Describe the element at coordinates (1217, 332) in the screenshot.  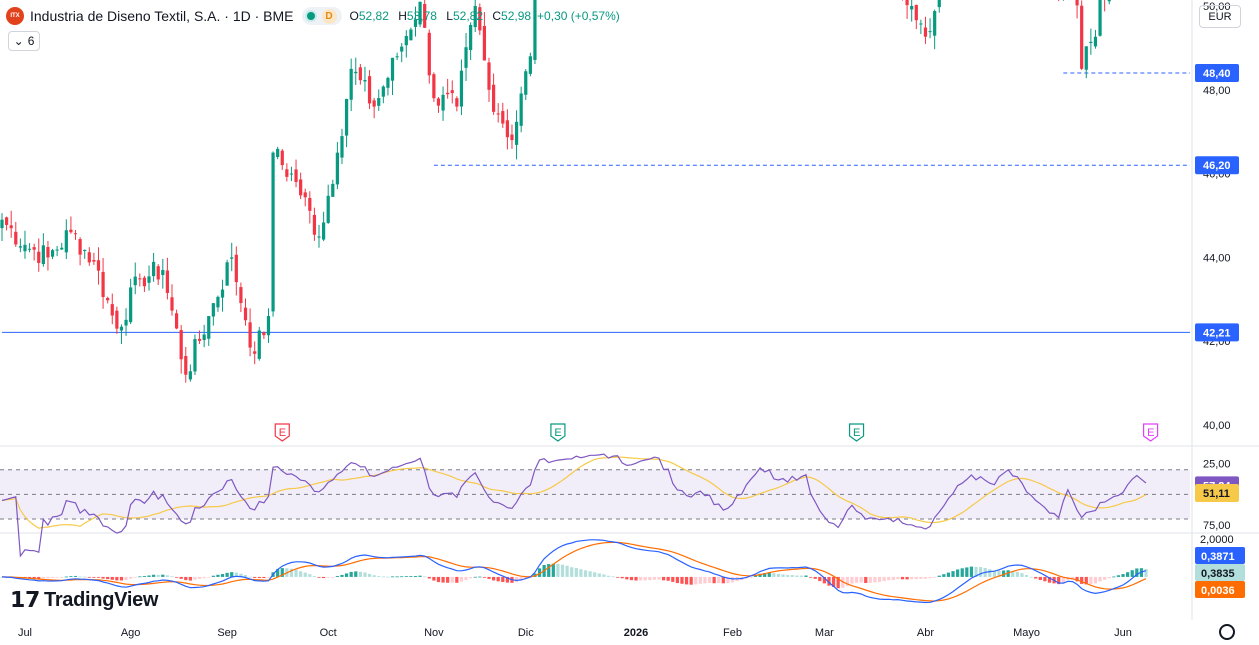
I see `price-level-badge` at that location.